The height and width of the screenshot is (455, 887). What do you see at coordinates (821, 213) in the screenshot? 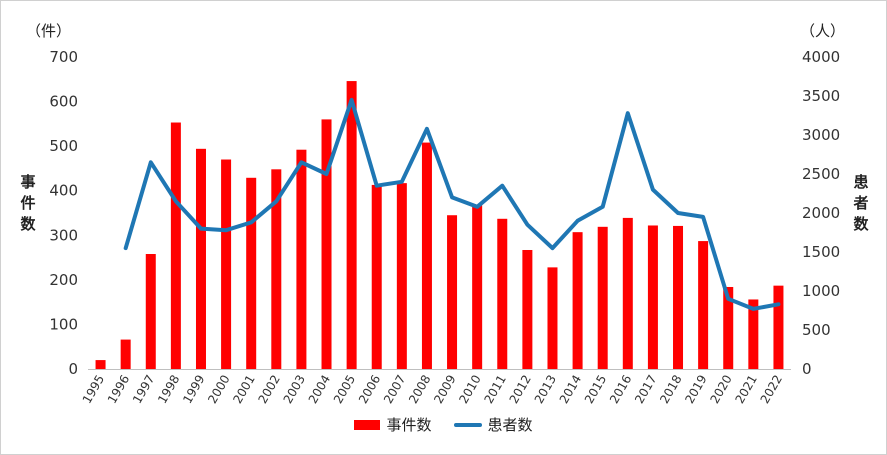
I see `right-tick-label: 2000` at bounding box center [821, 213].